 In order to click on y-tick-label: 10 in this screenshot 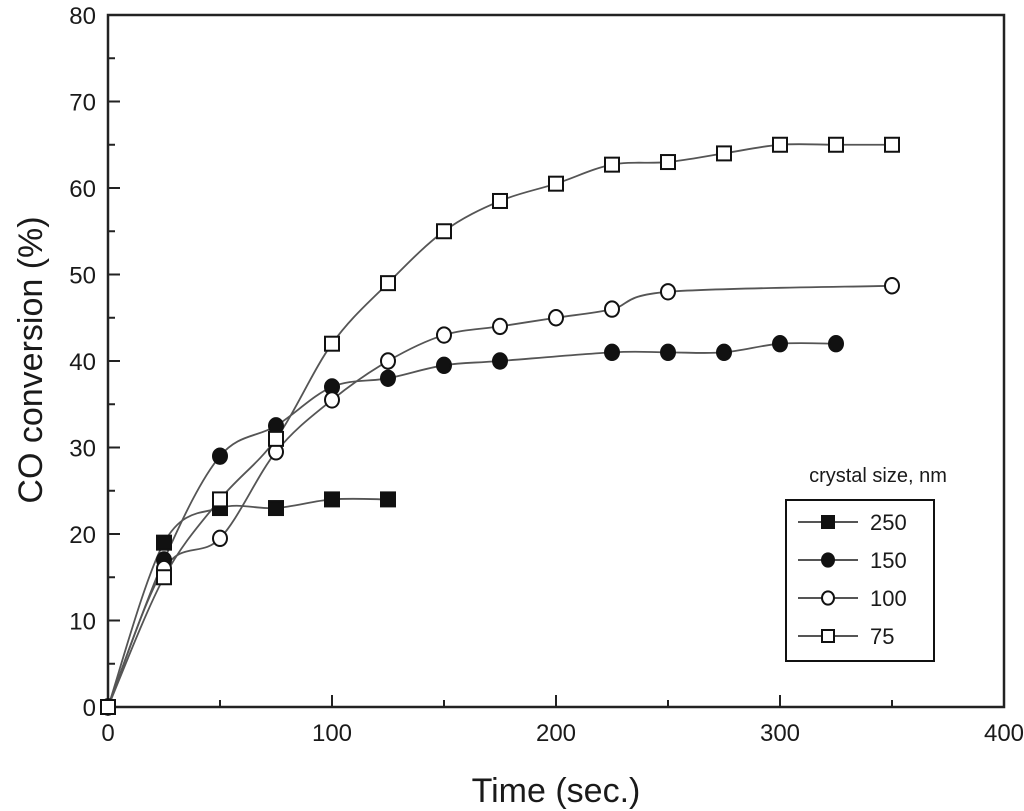, I will do `click(82, 622)`.